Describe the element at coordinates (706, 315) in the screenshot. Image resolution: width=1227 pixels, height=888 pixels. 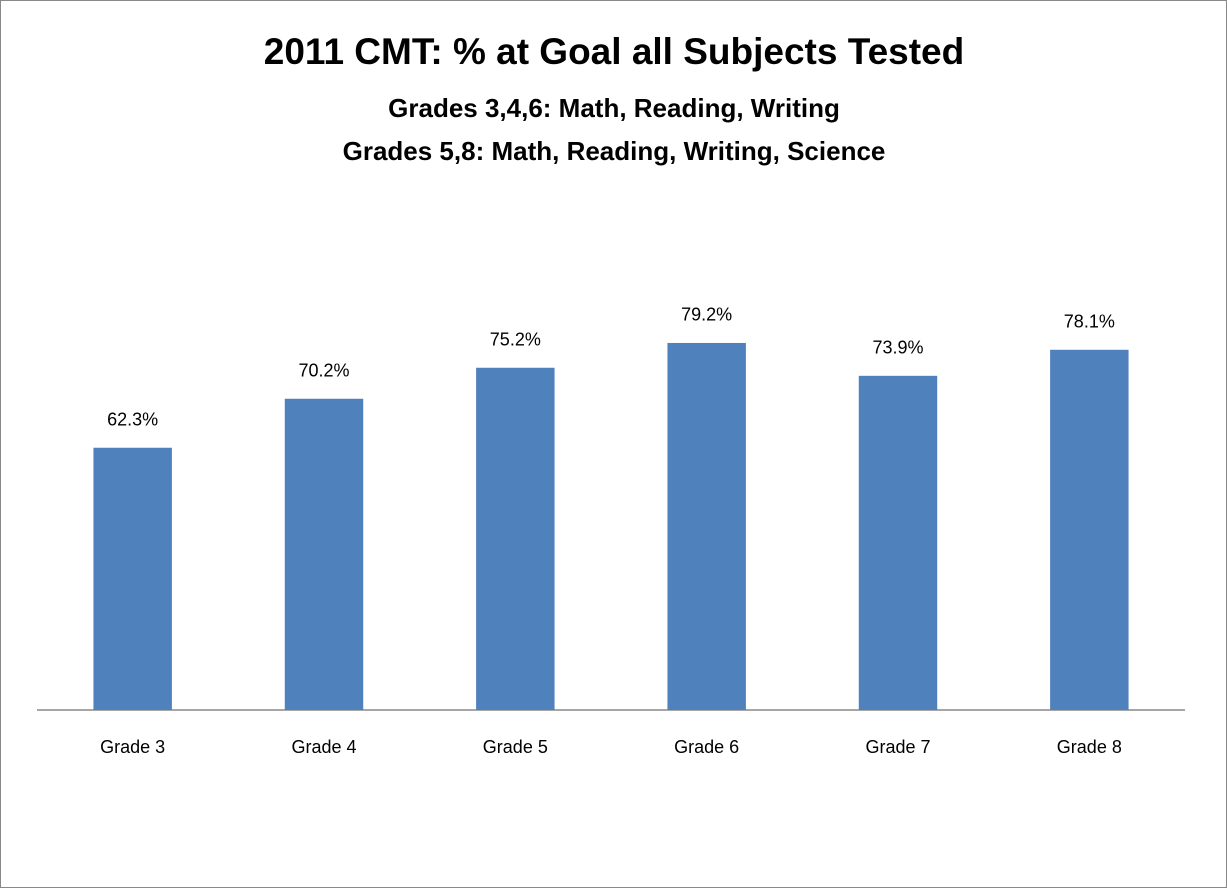
I see `data-label: 79.2%` at that location.